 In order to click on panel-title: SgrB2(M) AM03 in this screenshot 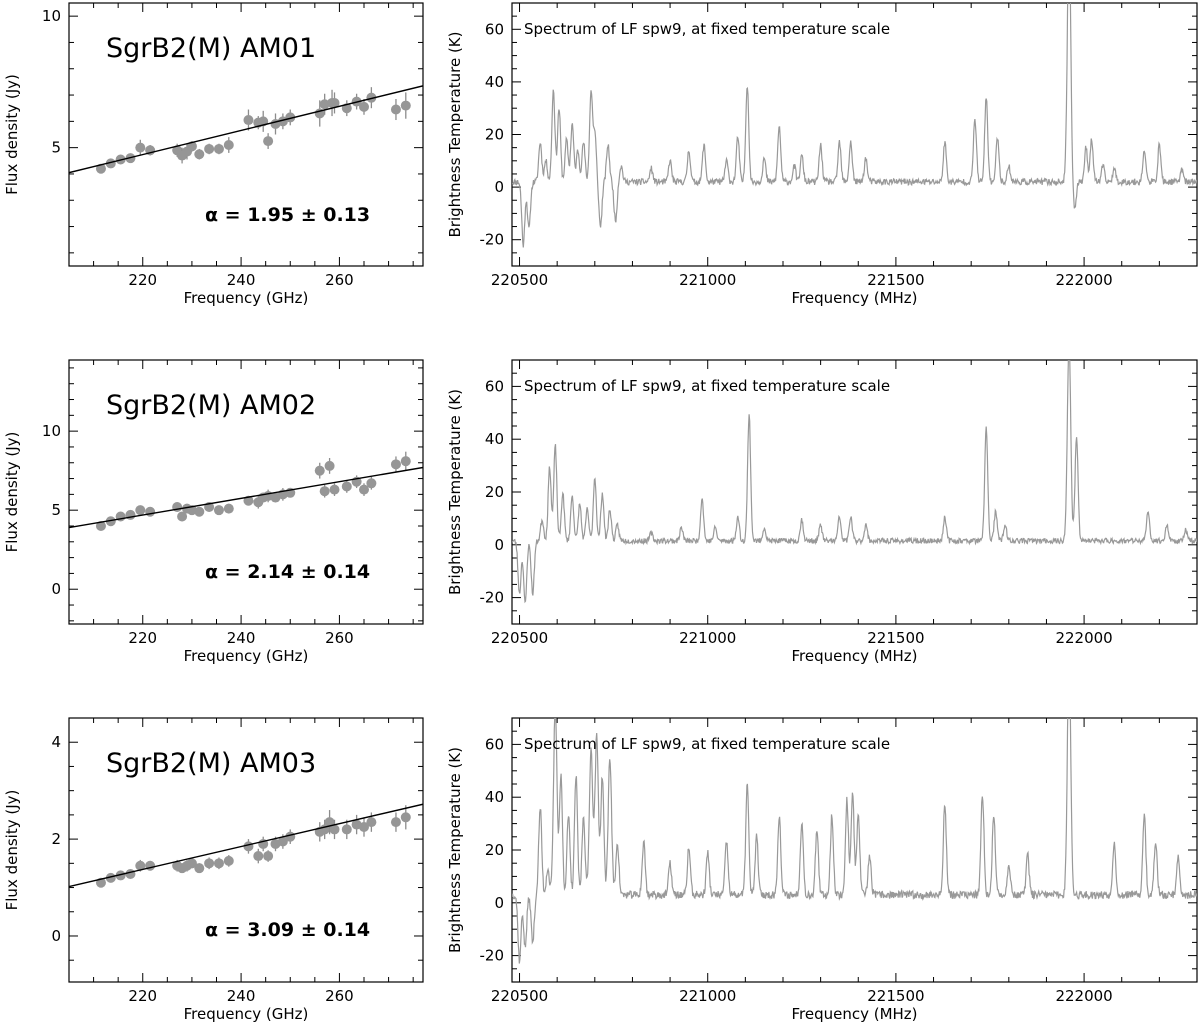, I will do `click(211, 763)`.